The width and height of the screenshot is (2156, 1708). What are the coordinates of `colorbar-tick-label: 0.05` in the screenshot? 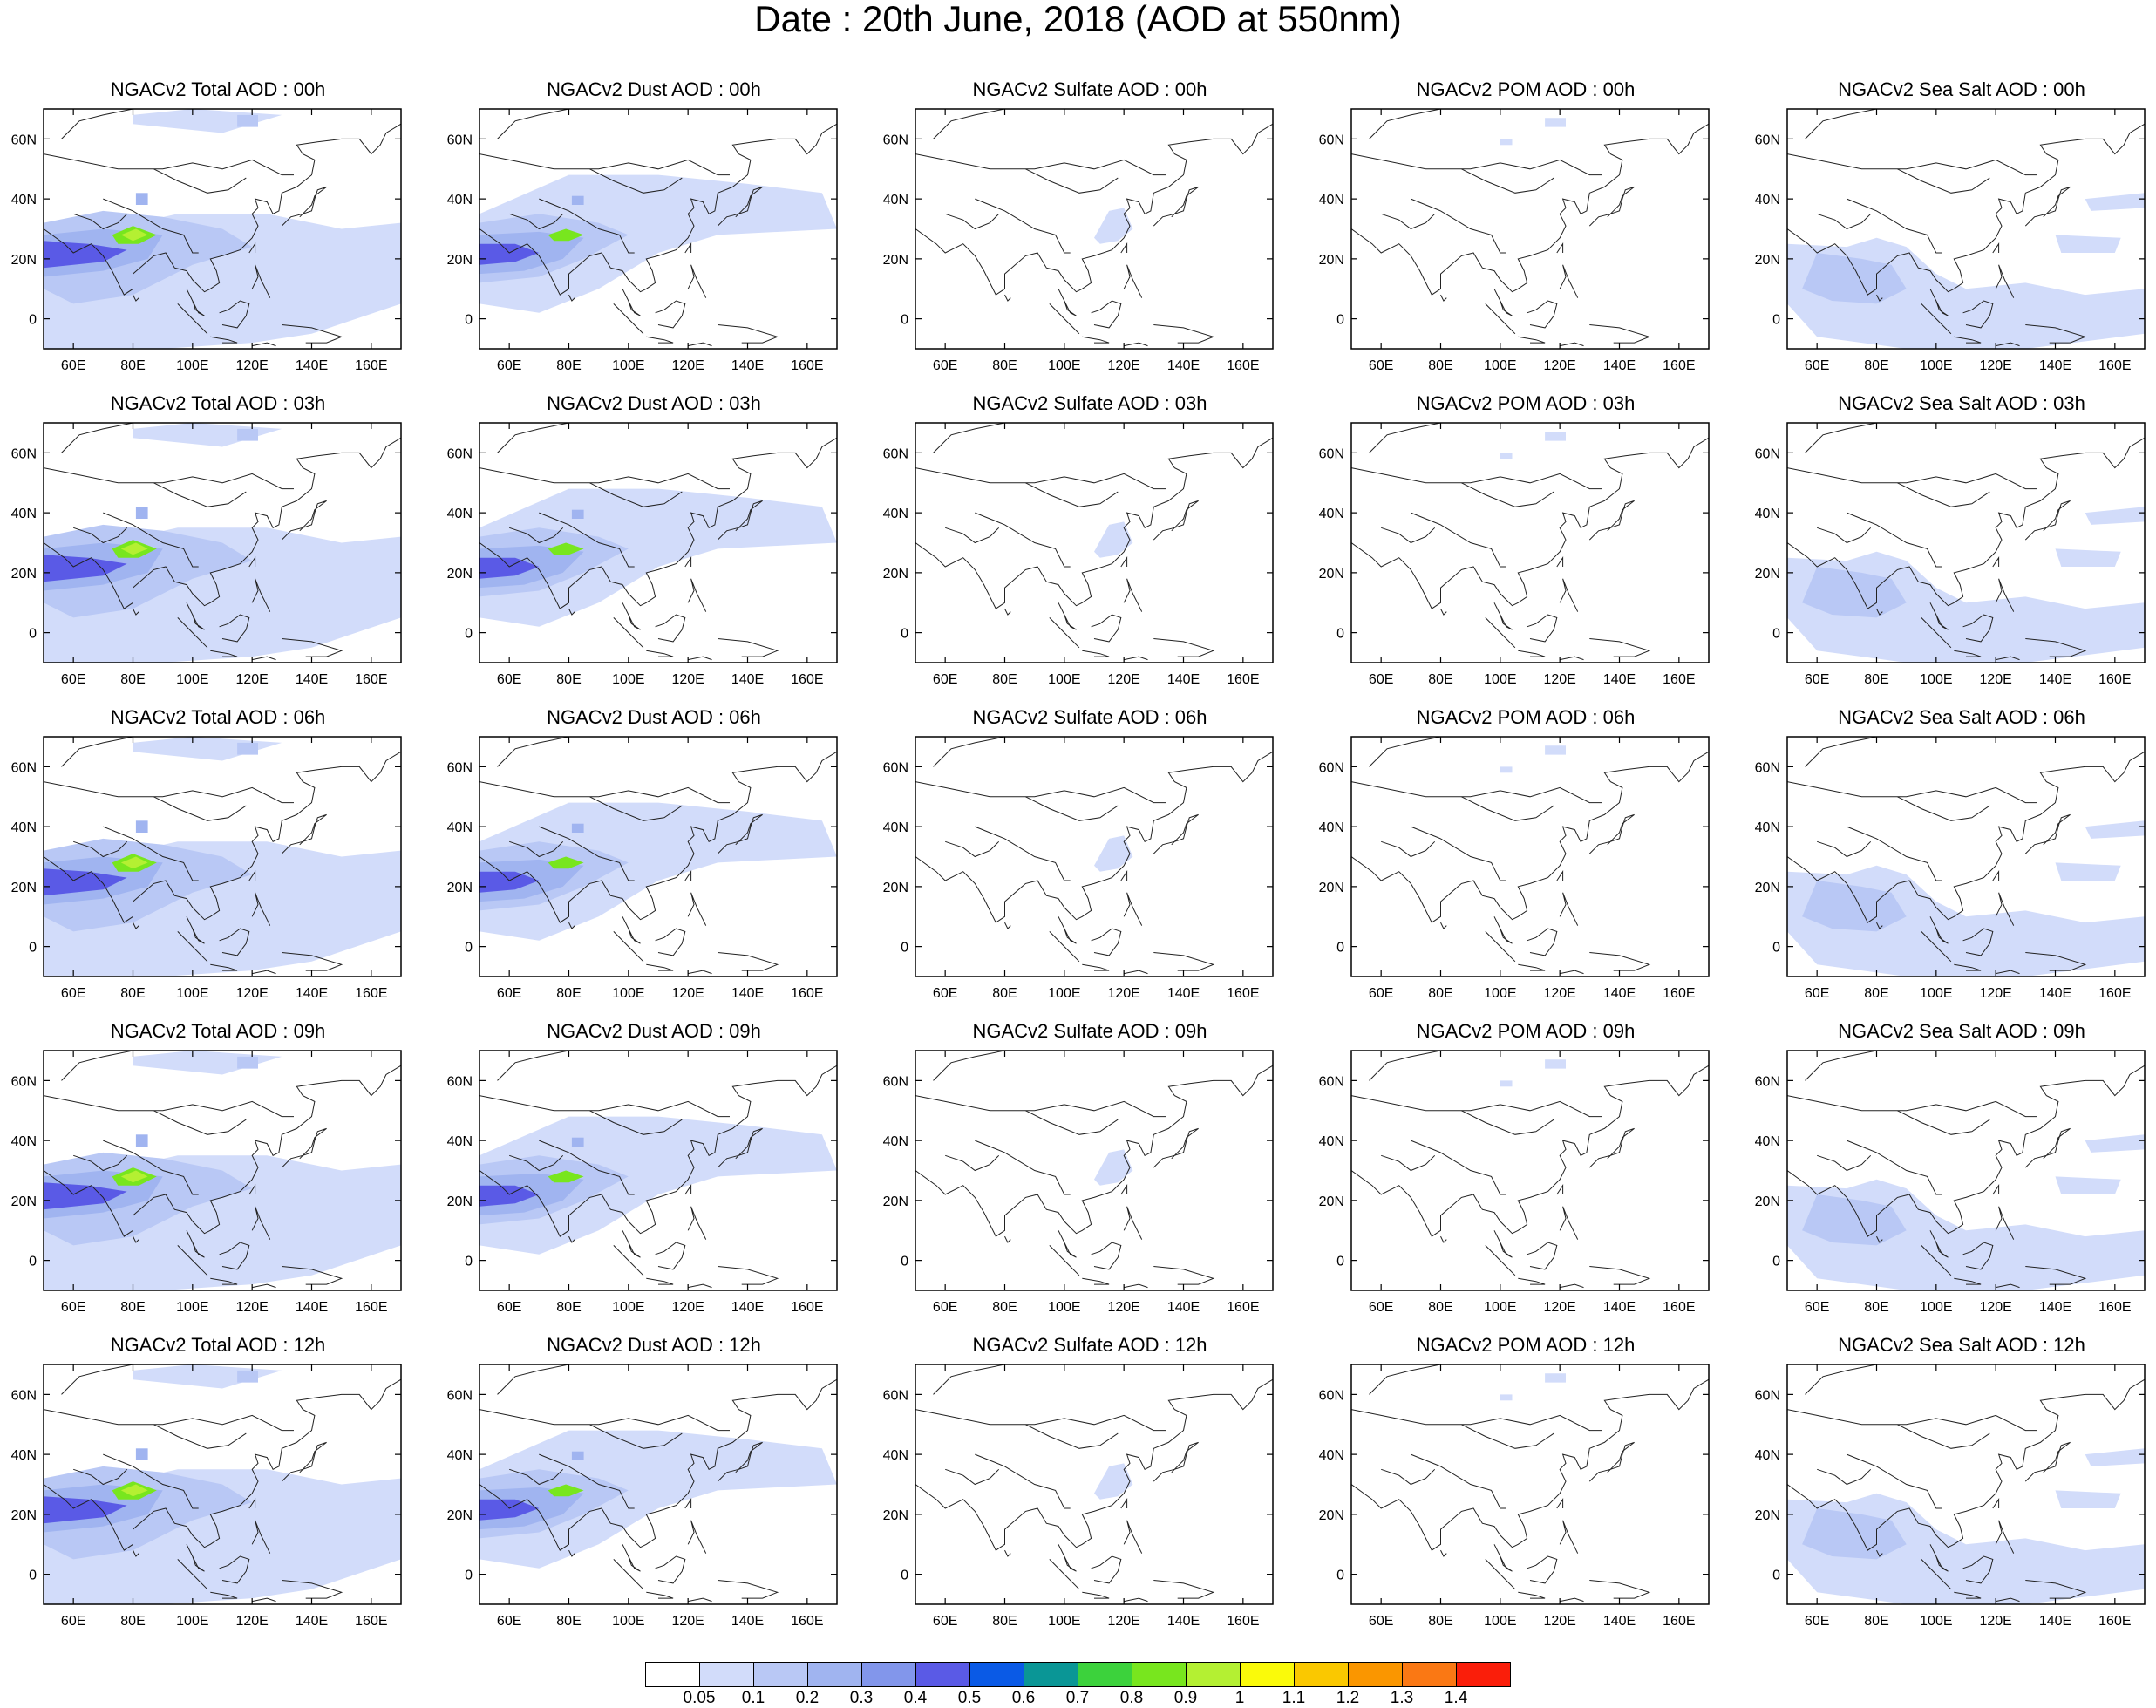 It's located at (699, 1698).